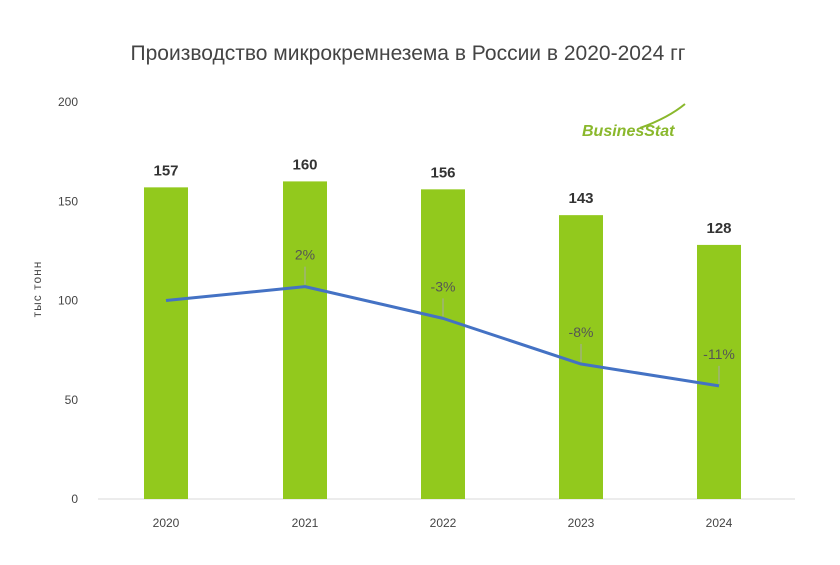 The width and height of the screenshot is (840, 565). I want to click on y-tick-label: 100, so click(68, 301).